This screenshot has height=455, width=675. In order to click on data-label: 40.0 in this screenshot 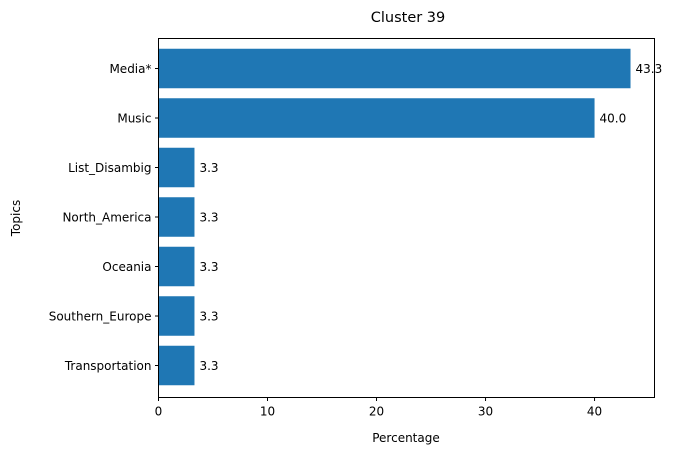, I will do `click(613, 119)`.